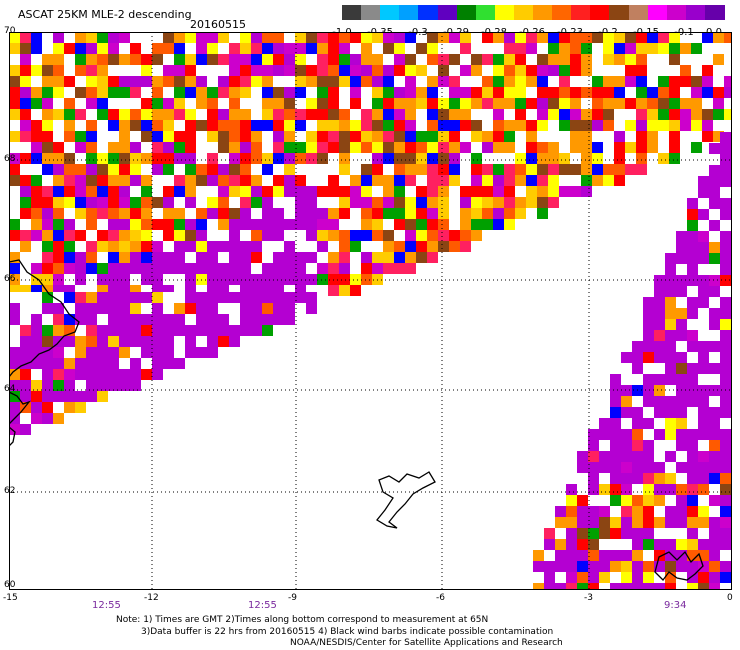 Image resolution: width=740 pixels, height=650 pixels. I want to click on lon-label-minus6: -6, so click(440, 598).